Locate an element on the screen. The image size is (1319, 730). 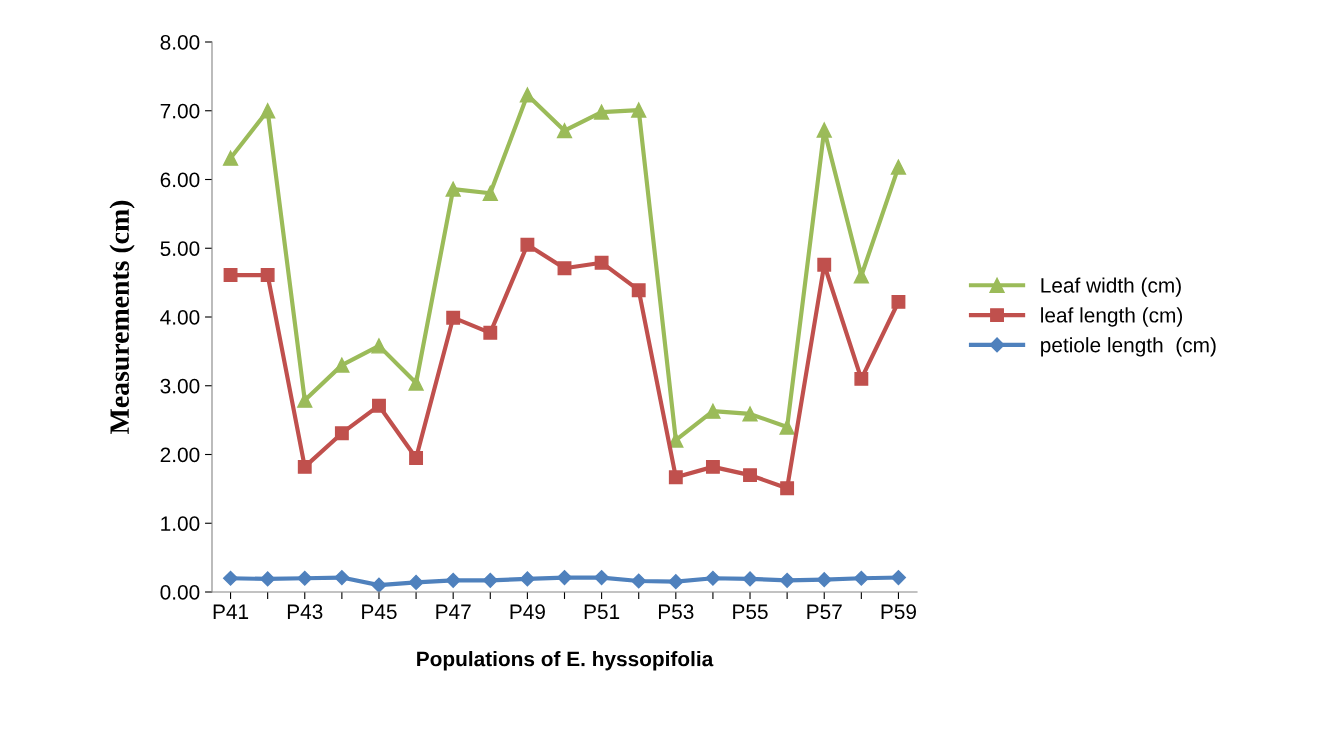
x-tick-label: P59 is located at coordinates (898, 612).